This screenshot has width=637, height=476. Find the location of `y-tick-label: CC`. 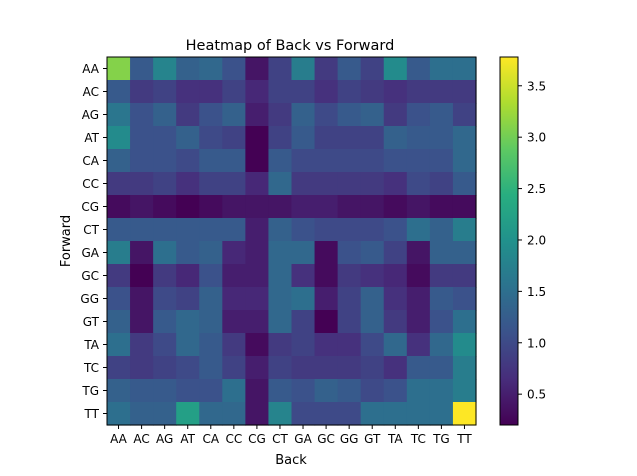

y-tick-label: CC is located at coordinates (90, 184).